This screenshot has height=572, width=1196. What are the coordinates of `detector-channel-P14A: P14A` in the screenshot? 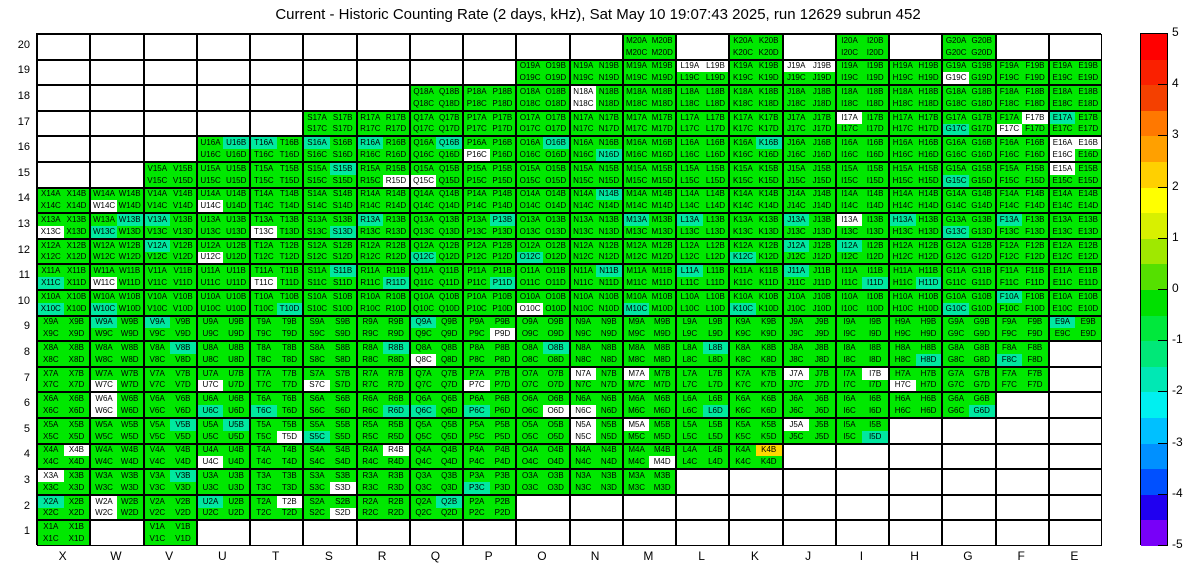 It's located at (477, 194).